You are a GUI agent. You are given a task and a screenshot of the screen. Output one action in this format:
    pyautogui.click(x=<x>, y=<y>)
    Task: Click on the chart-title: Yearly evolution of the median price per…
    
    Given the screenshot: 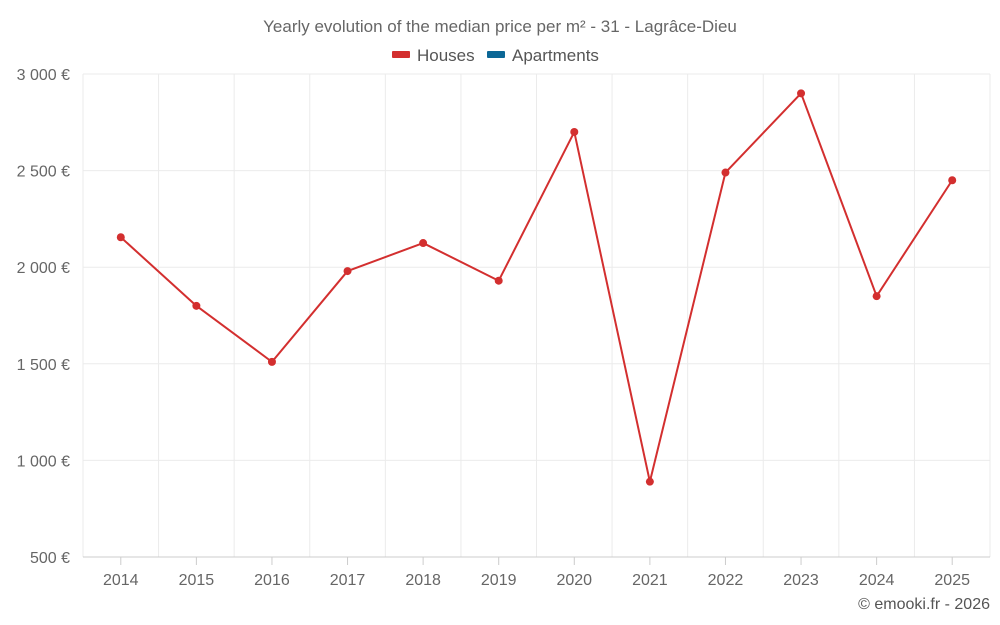 What is the action you would take?
    pyautogui.click(x=500, y=26)
    